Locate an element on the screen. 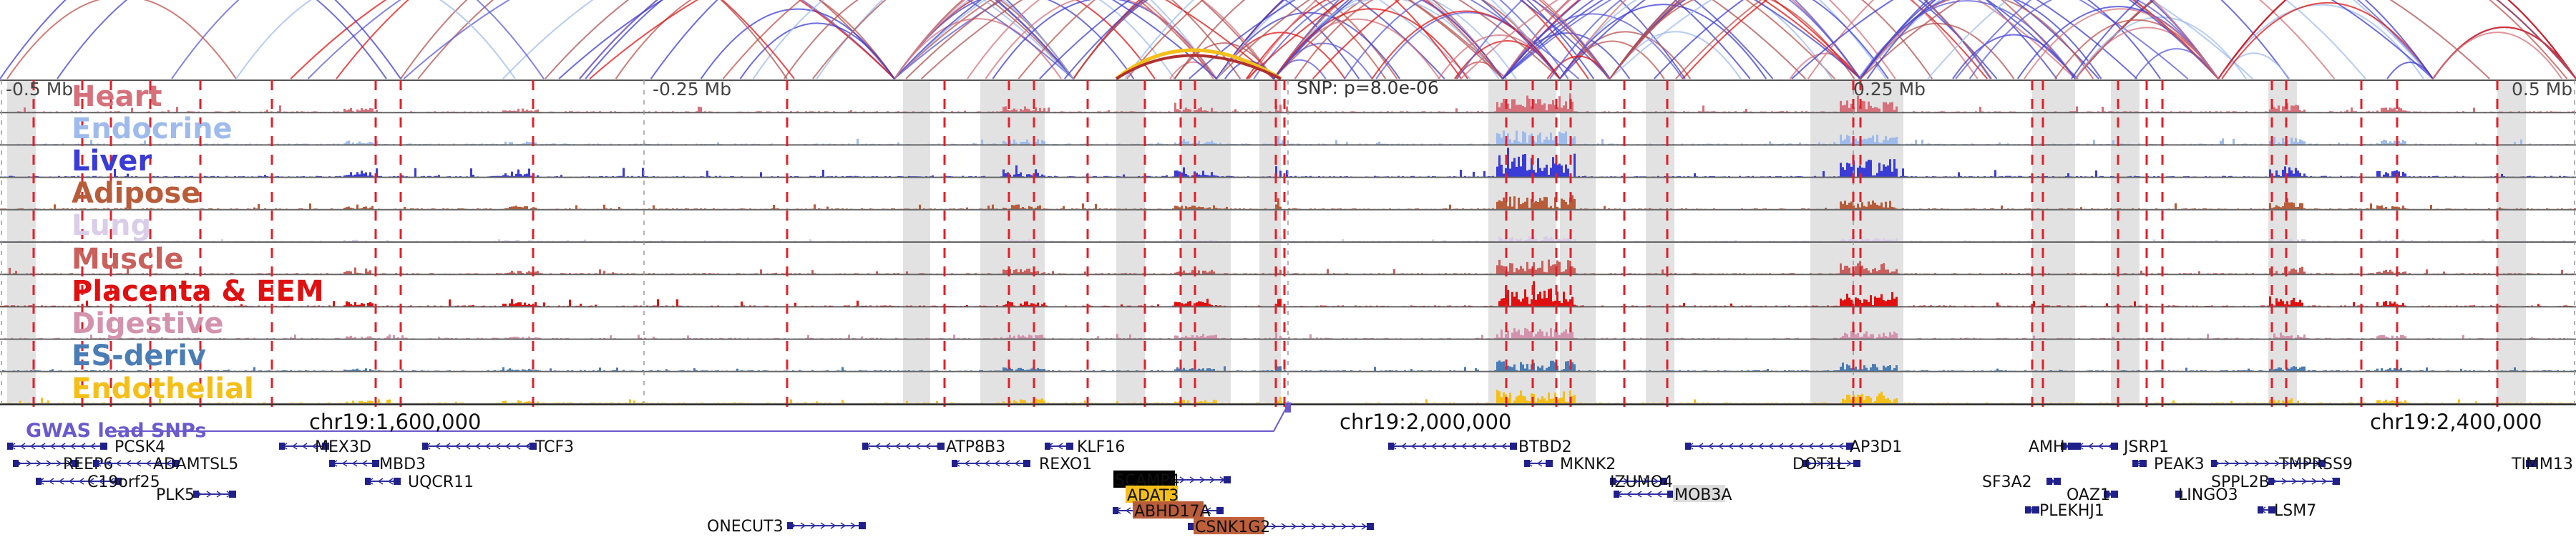  gene-label: JSRP1 is located at coordinates (2145, 447).